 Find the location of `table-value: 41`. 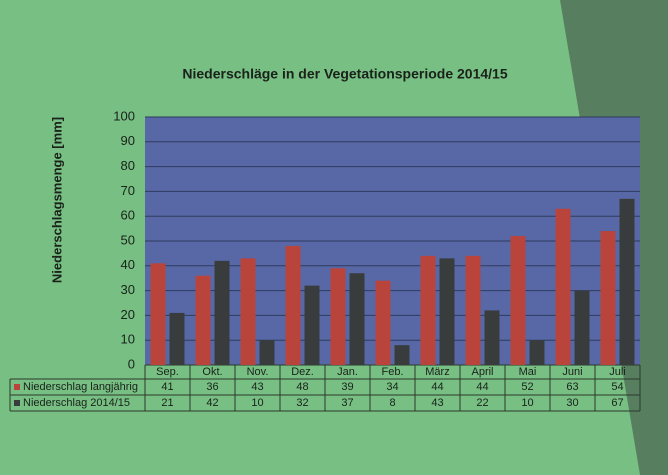

table-value: 41 is located at coordinates (167, 387).